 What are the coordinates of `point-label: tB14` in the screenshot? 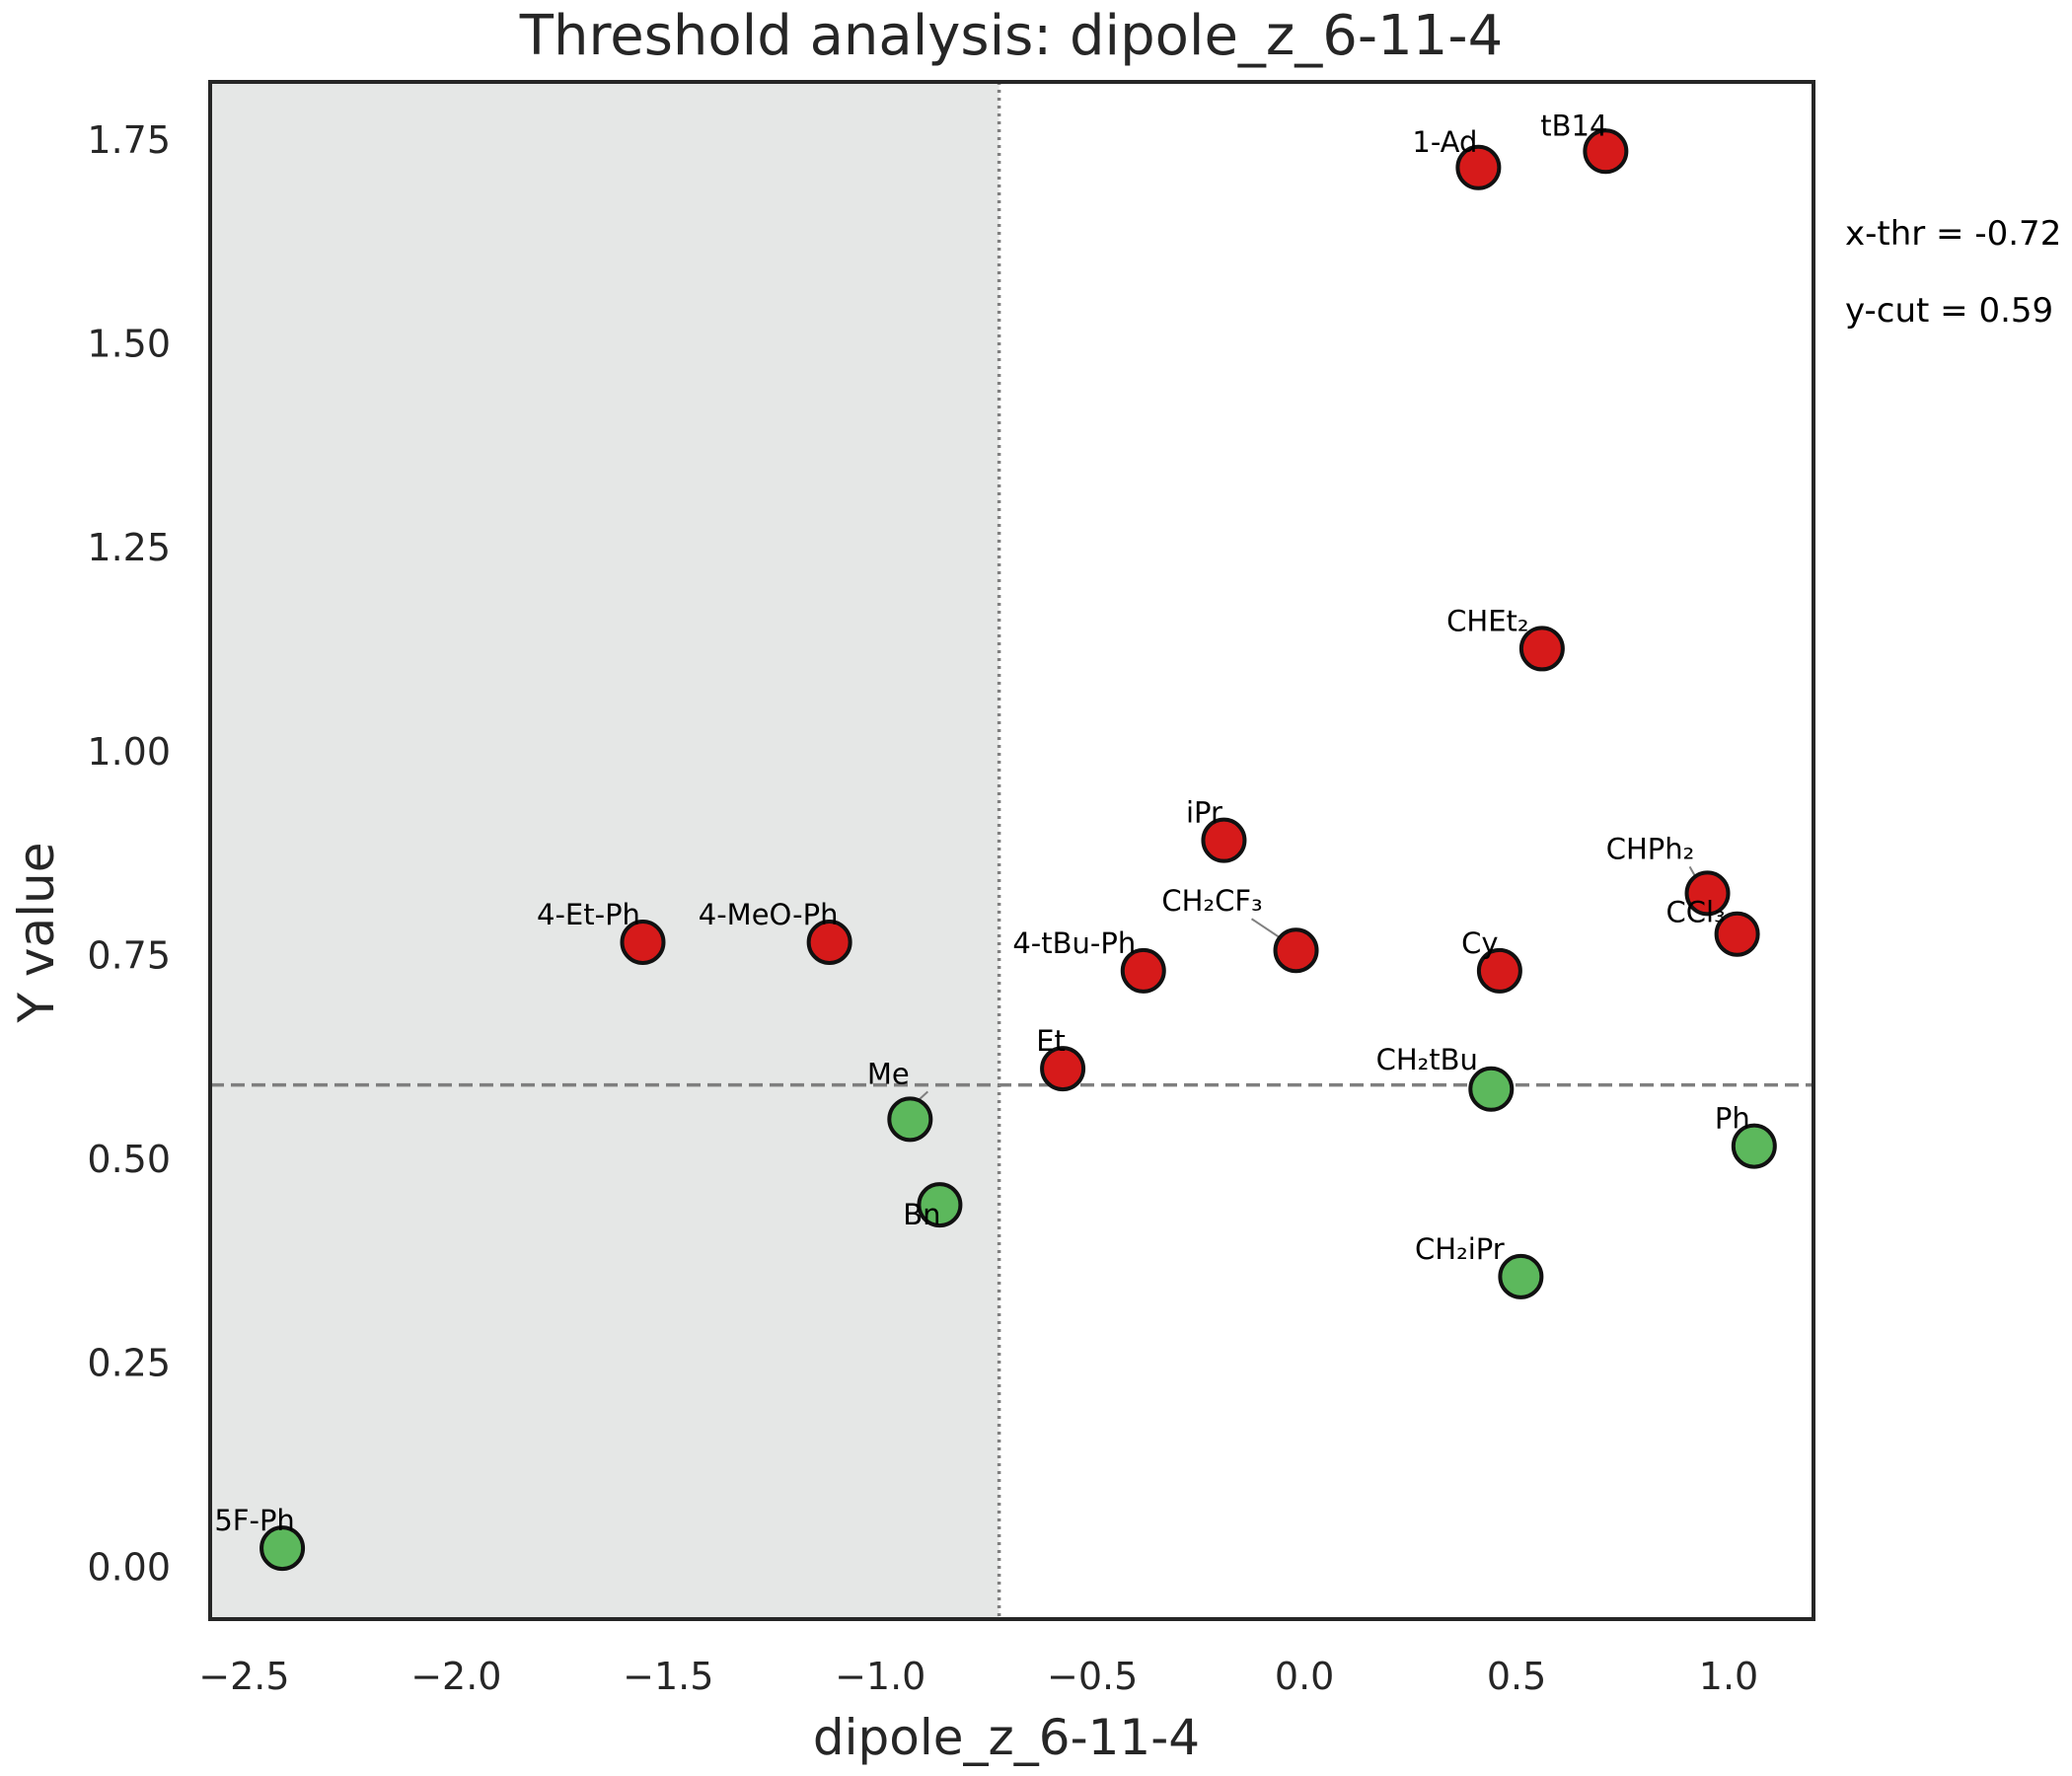 It's located at (1573, 126).